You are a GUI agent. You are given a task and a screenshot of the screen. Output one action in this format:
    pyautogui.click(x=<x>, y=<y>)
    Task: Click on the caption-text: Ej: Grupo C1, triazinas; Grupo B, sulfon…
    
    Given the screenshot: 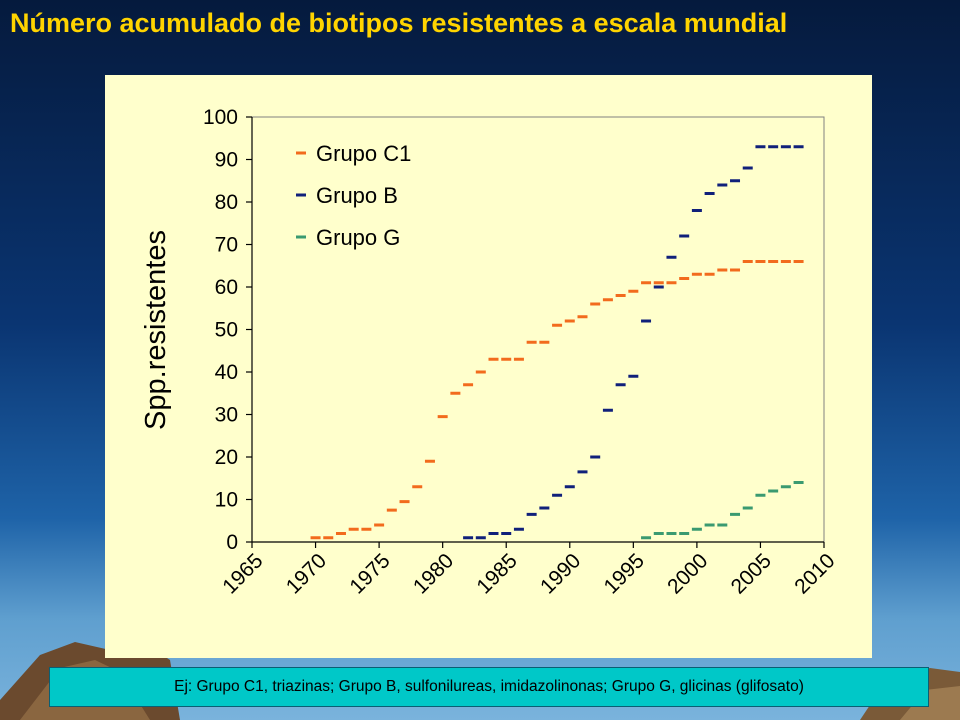 What is the action you would take?
    pyautogui.click(x=489, y=686)
    